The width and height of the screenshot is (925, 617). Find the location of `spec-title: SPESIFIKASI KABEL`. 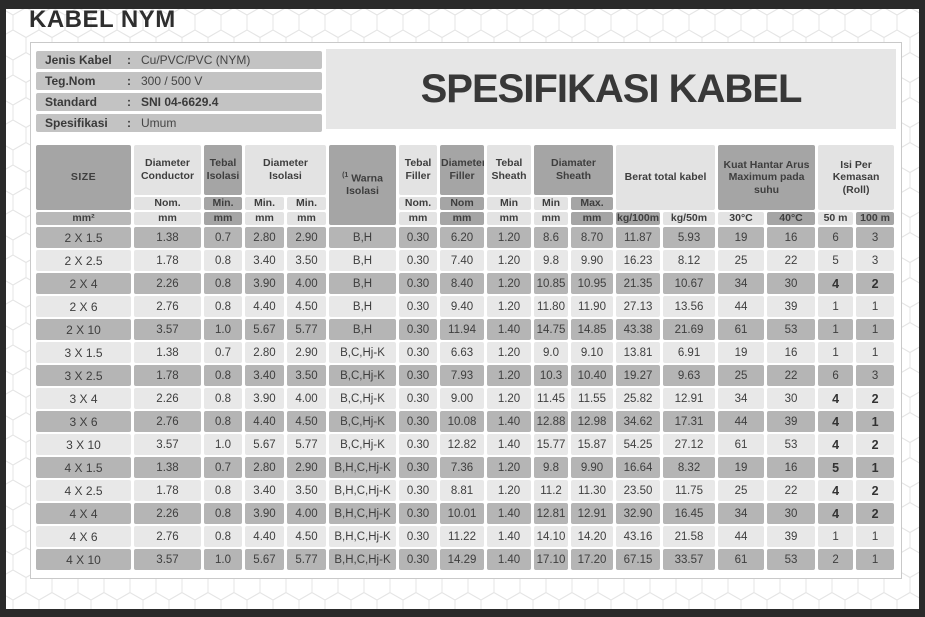

spec-title: SPESIFIKASI KABEL is located at coordinates (611, 88).